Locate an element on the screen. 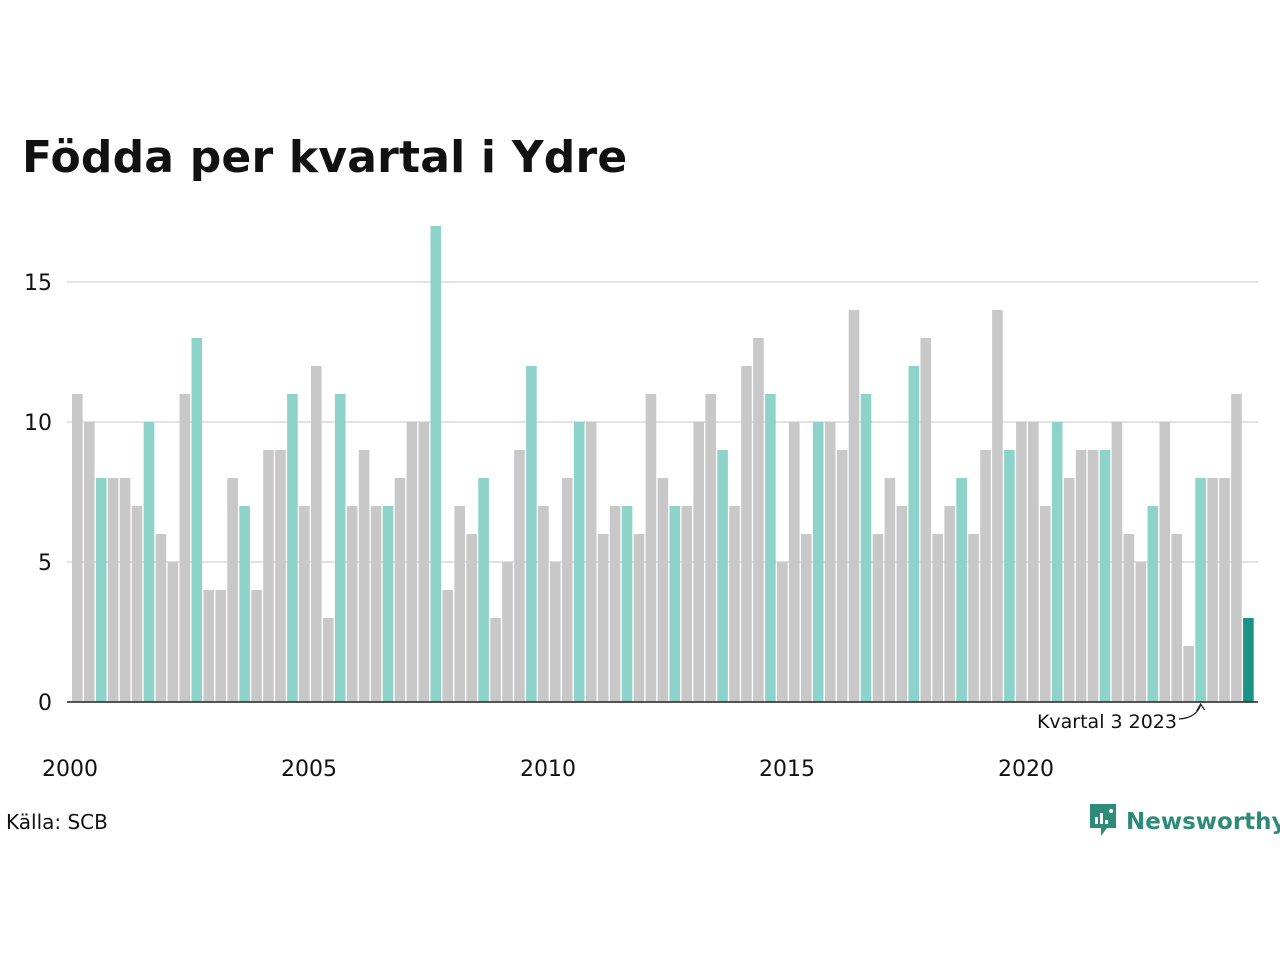 This screenshot has height=960, width=1280. chart-title: Födda per kvartal i Ydre is located at coordinates (325, 157).